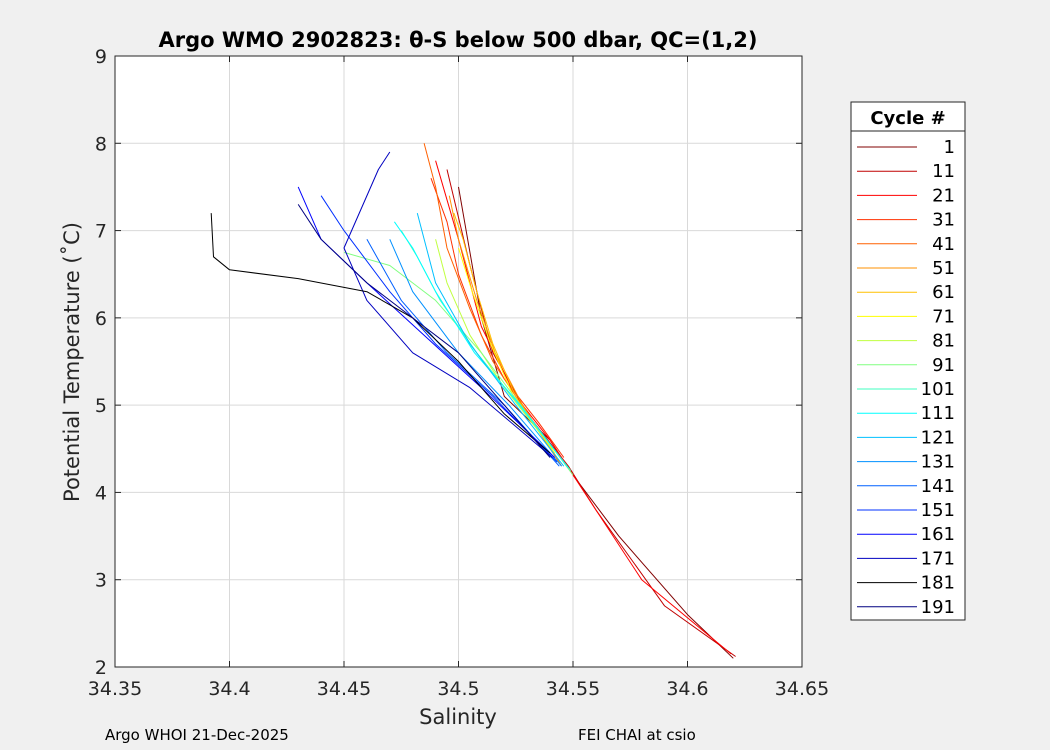 The image size is (1050, 750). What do you see at coordinates (943, 244) in the screenshot?
I see `legend-label-cycle-41: 41` at bounding box center [943, 244].